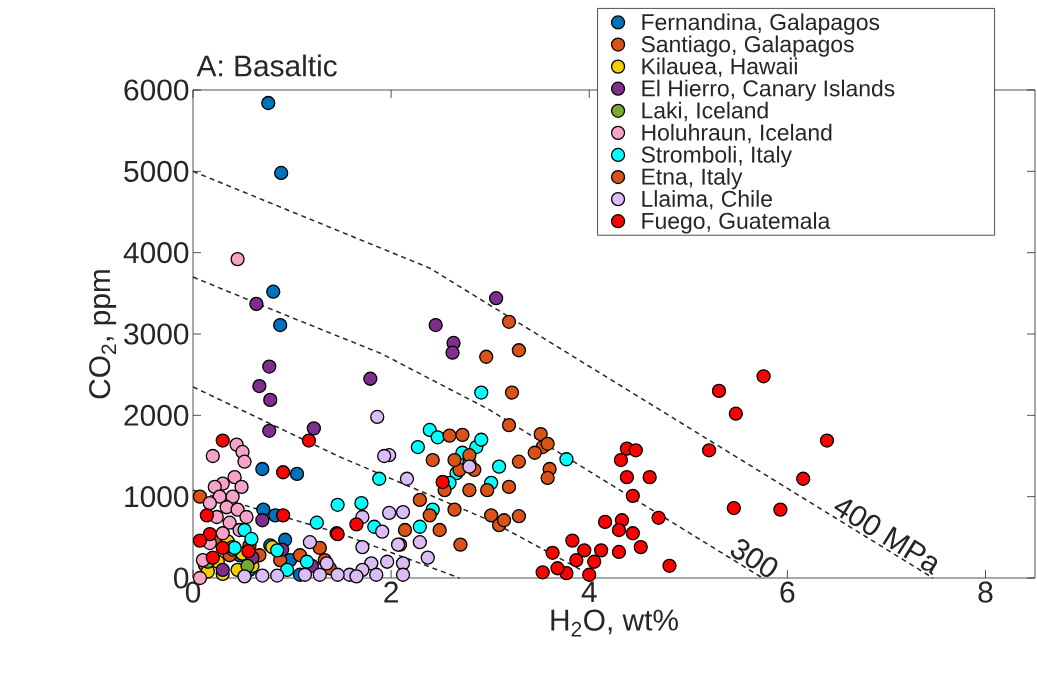 The height and width of the screenshot is (696, 1037). Describe the element at coordinates (266, 65) in the screenshot. I see `chart-title: A: Basaltic` at that location.